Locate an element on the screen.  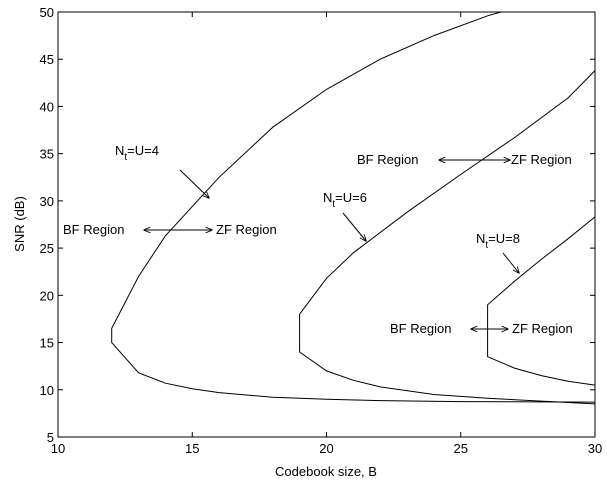
x-tick-label: 15 is located at coordinates (192, 448).